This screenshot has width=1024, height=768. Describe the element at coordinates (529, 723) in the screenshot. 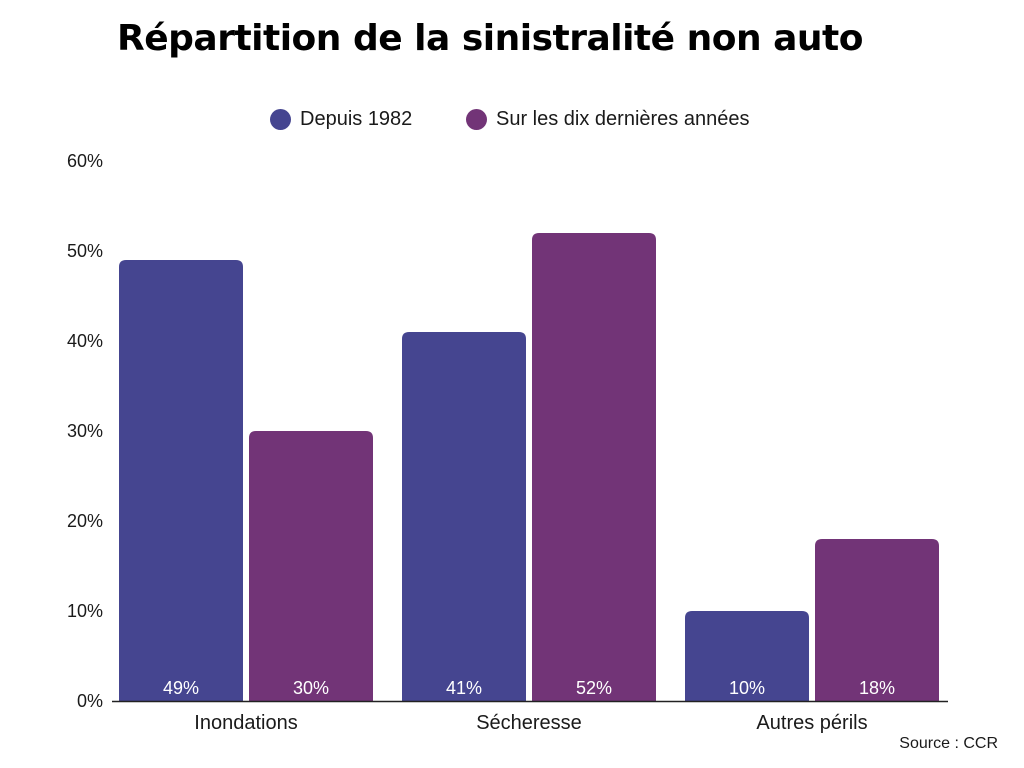

I see `category-label-secheresse: Sécheresse` at that location.